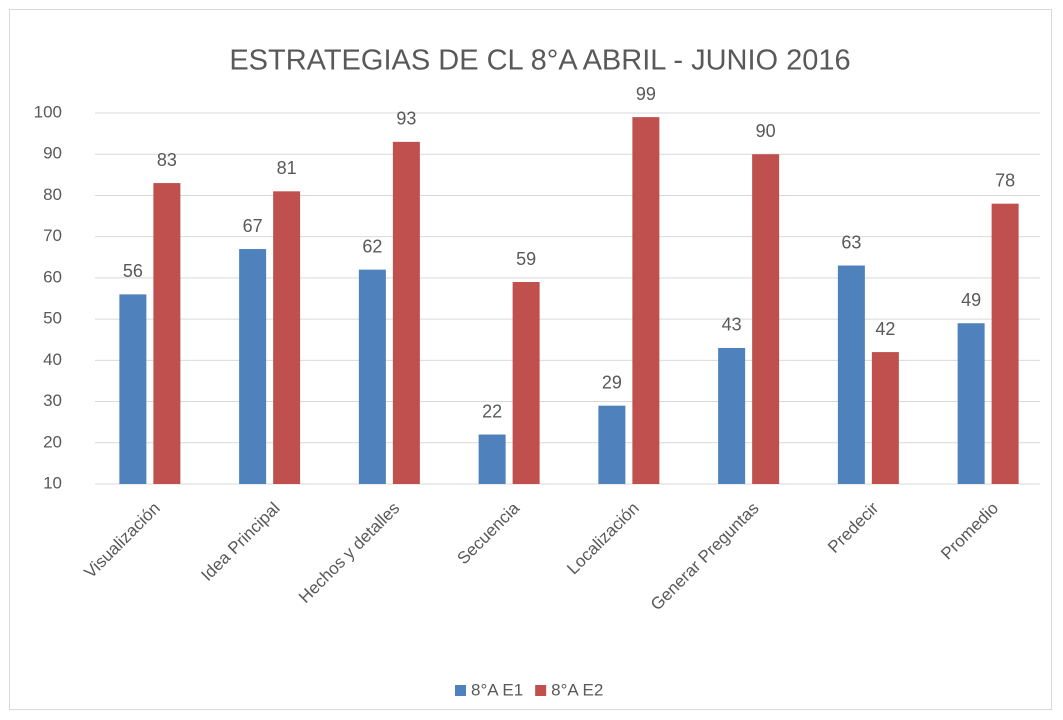  What do you see at coordinates (52, 318) in the screenshot?
I see `y-tick-label: 50` at bounding box center [52, 318].